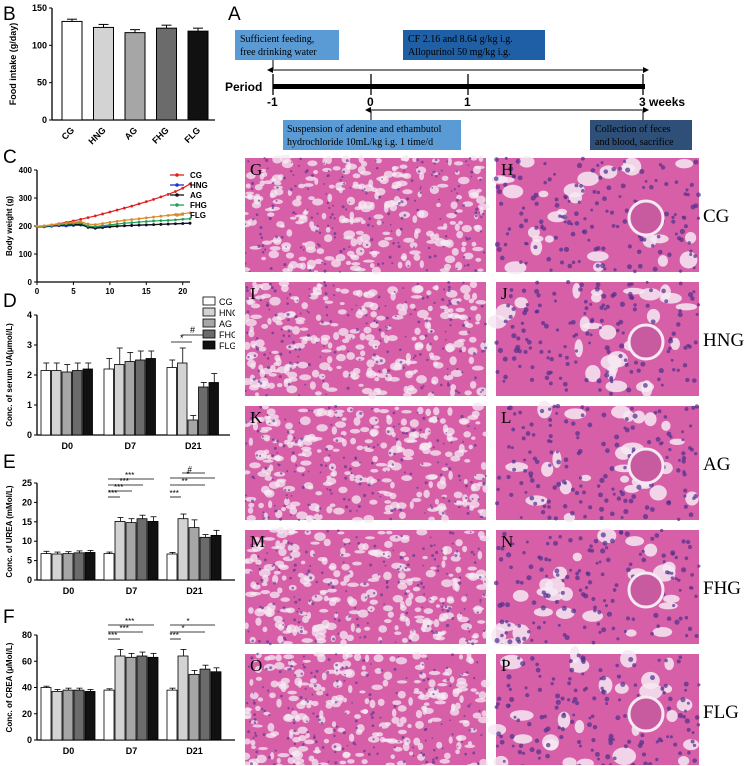 The width and height of the screenshot is (745, 766). I want to click on tissue-letter-O: O, so click(256, 665).